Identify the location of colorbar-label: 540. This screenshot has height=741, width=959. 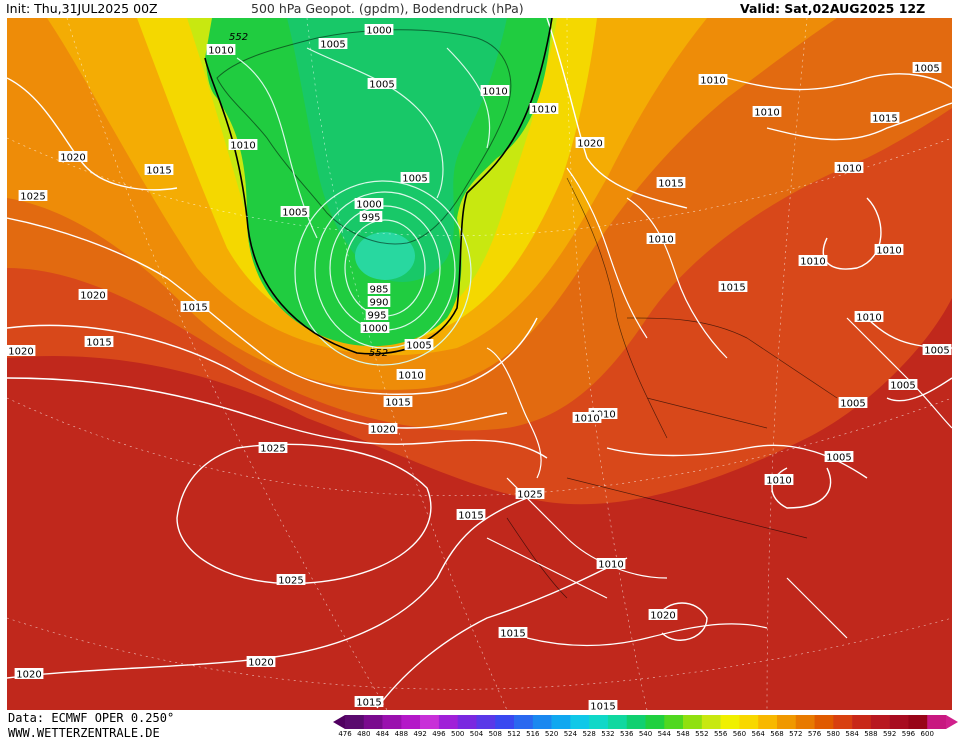
(645, 734).